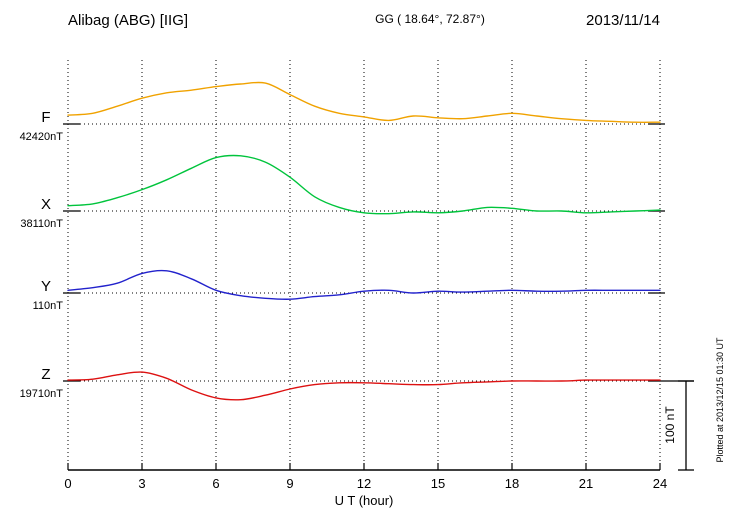  Describe the element at coordinates (45, 374) in the screenshot. I see `series-Z-label: Z` at that location.